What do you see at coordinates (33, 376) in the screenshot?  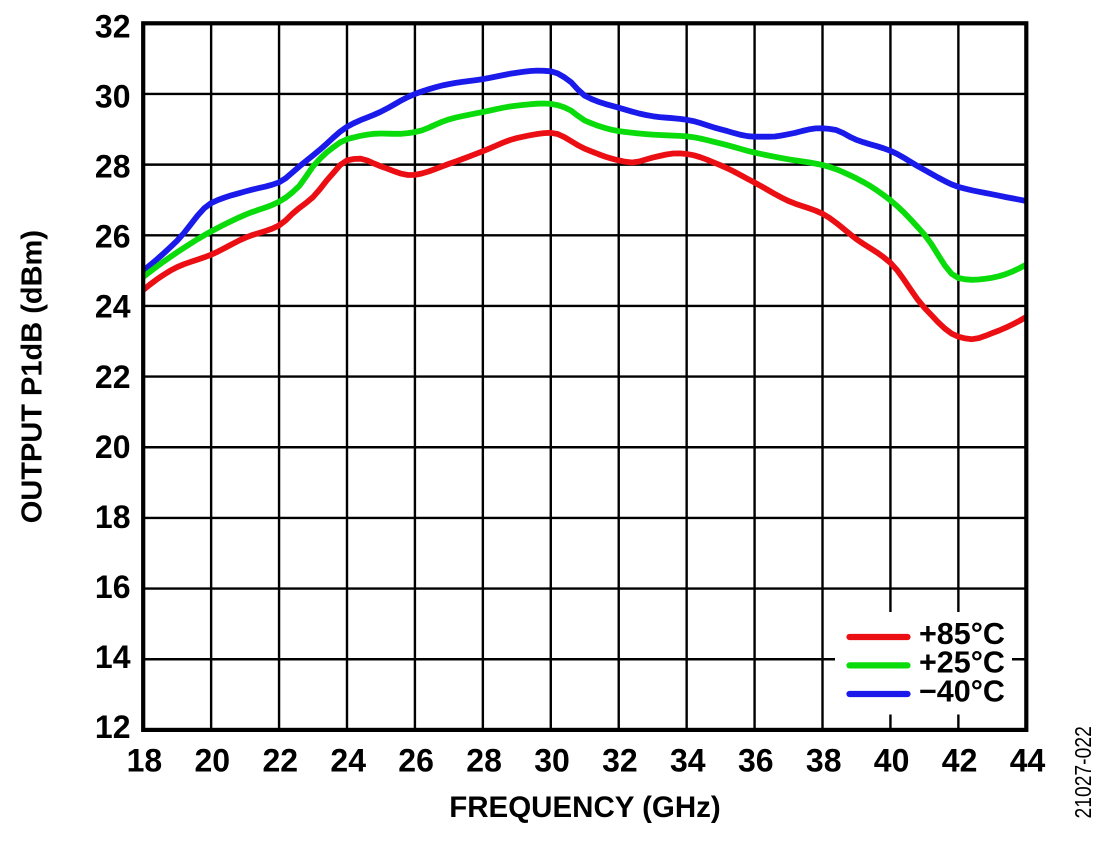 I see `svg-text: OUTPUT P1dB (dBm)` at bounding box center [33, 376].